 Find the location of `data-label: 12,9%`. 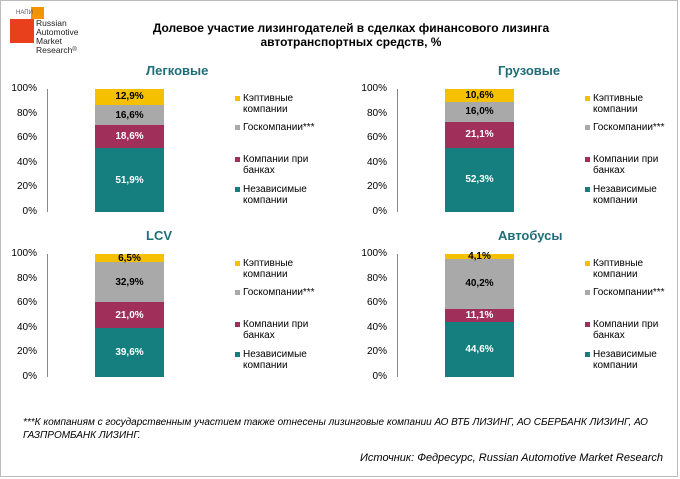

data-label: 12,9% is located at coordinates (129, 97).